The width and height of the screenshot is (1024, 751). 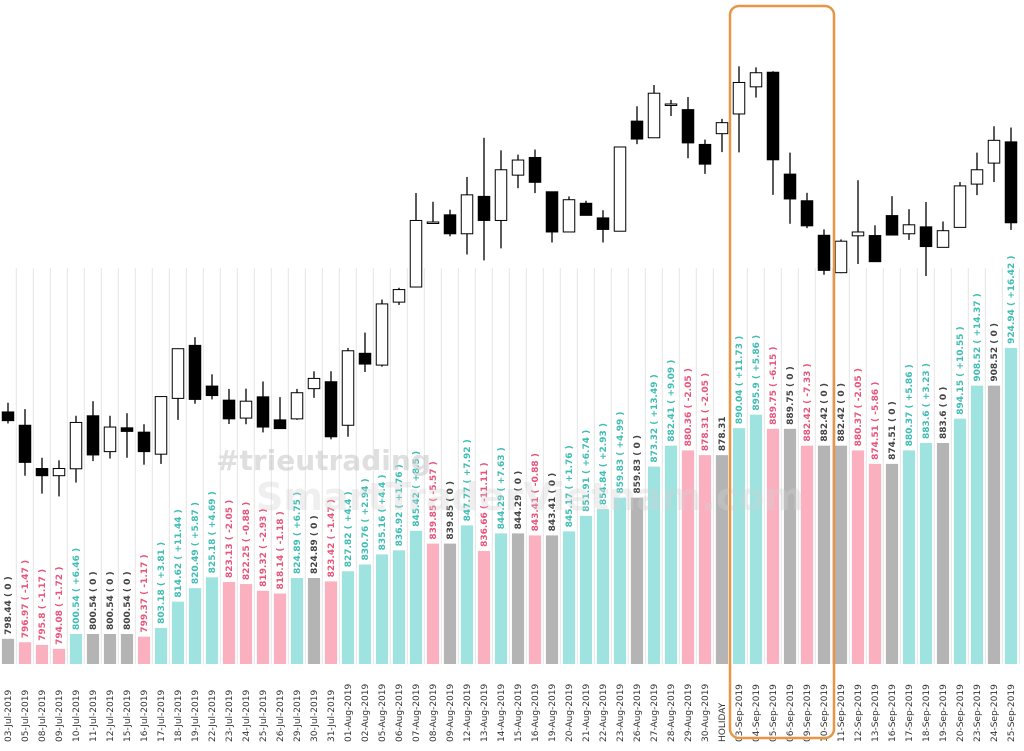 I want to click on date-tick-label: 12-Aug-2019, so click(x=468, y=712).